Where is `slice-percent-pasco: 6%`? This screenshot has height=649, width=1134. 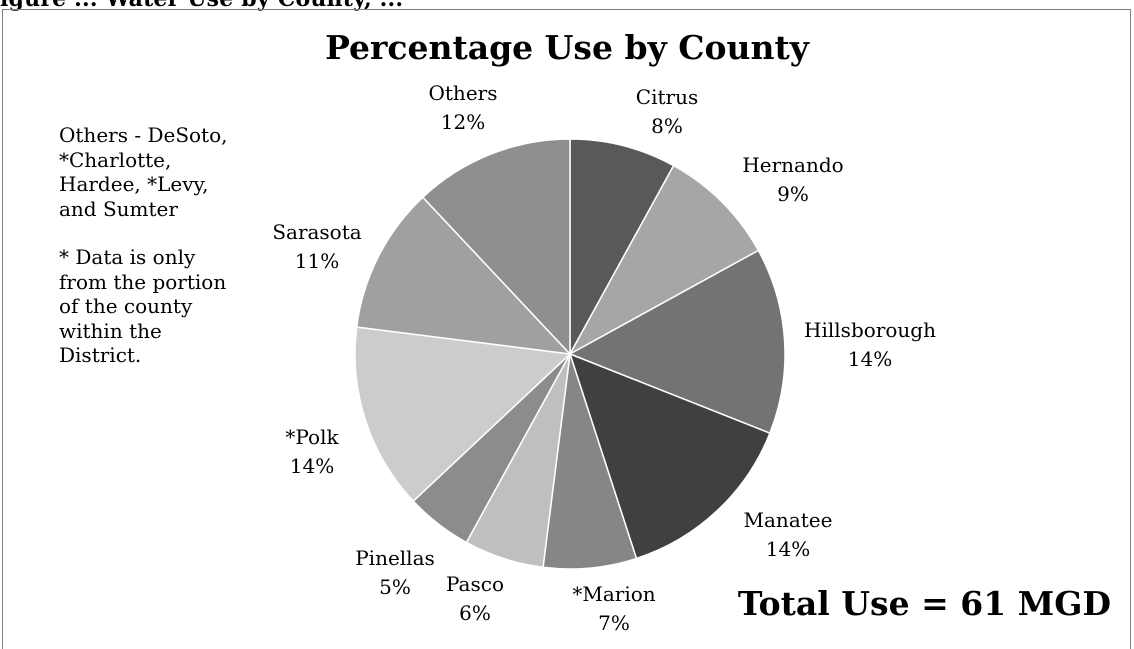
slice-percent-pasco: 6% is located at coordinates (475, 613).